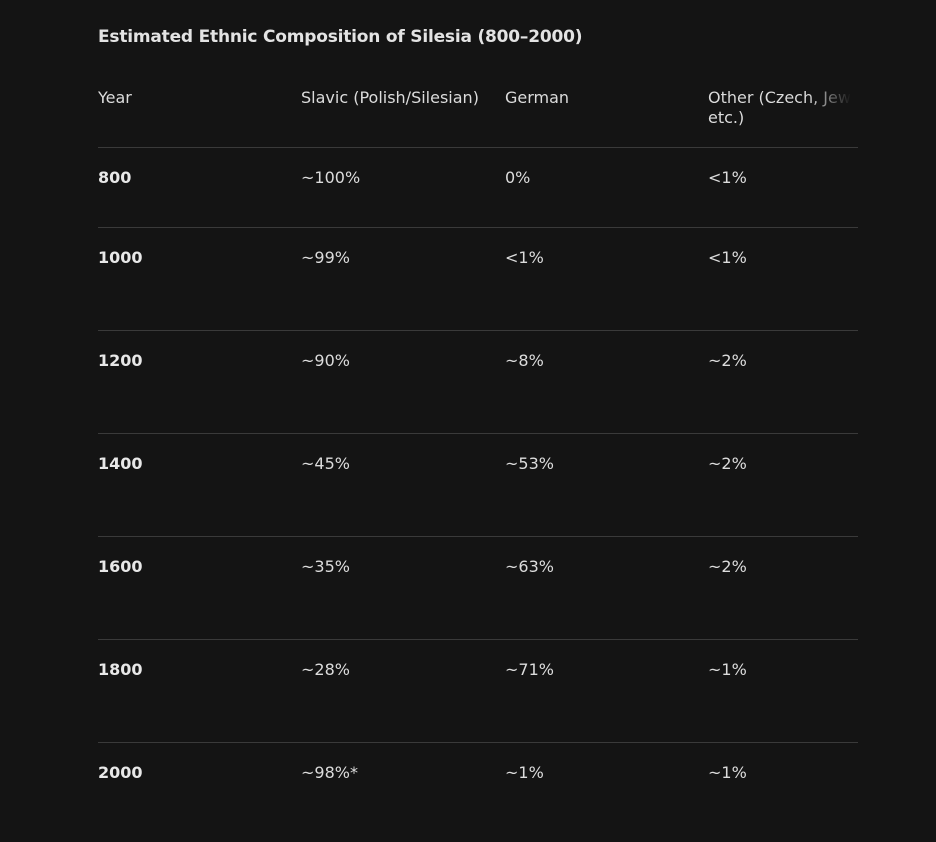 The height and width of the screenshot is (842, 936). What do you see at coordinates (478, 691) in the screenshot?
I see `table-row: 1800 ~28% ~71% ~1%` at bounding box center [478, 691].